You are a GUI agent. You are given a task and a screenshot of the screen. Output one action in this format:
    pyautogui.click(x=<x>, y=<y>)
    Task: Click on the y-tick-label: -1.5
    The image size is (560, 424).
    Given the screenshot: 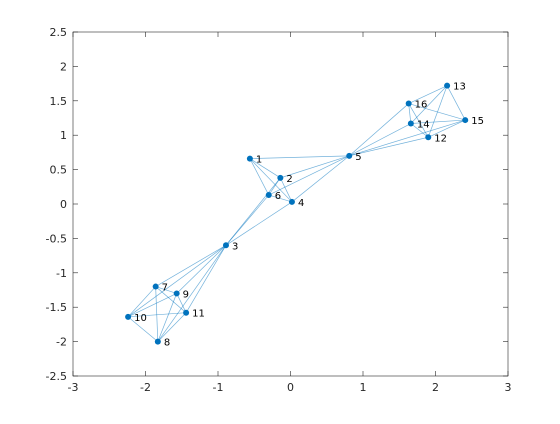 What is the action you would take?
    pyautogui.click(x=56, y=307)
    